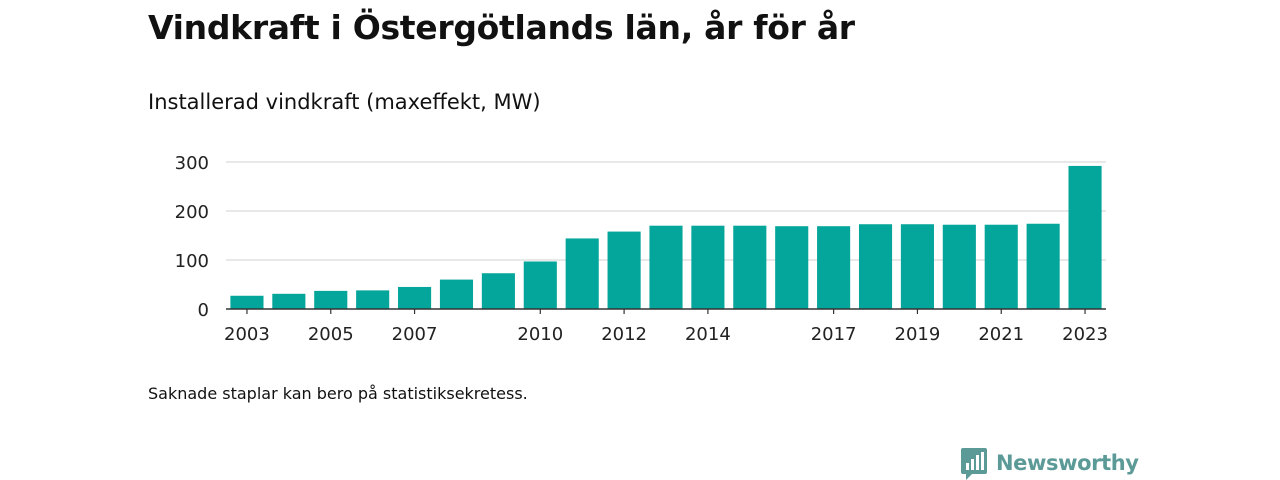  What do you see at coordinates (1001, 266) in the screenshot?
I see `bar-2021` at bounding box center [1001, 266].